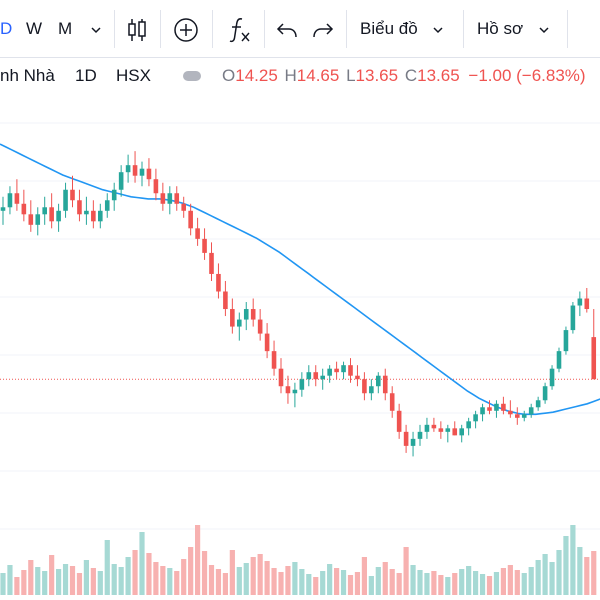  What do you see at coordinates (137, 28) in the screenshot?
I see `chart-style-button` at bounding box center [137, 28].